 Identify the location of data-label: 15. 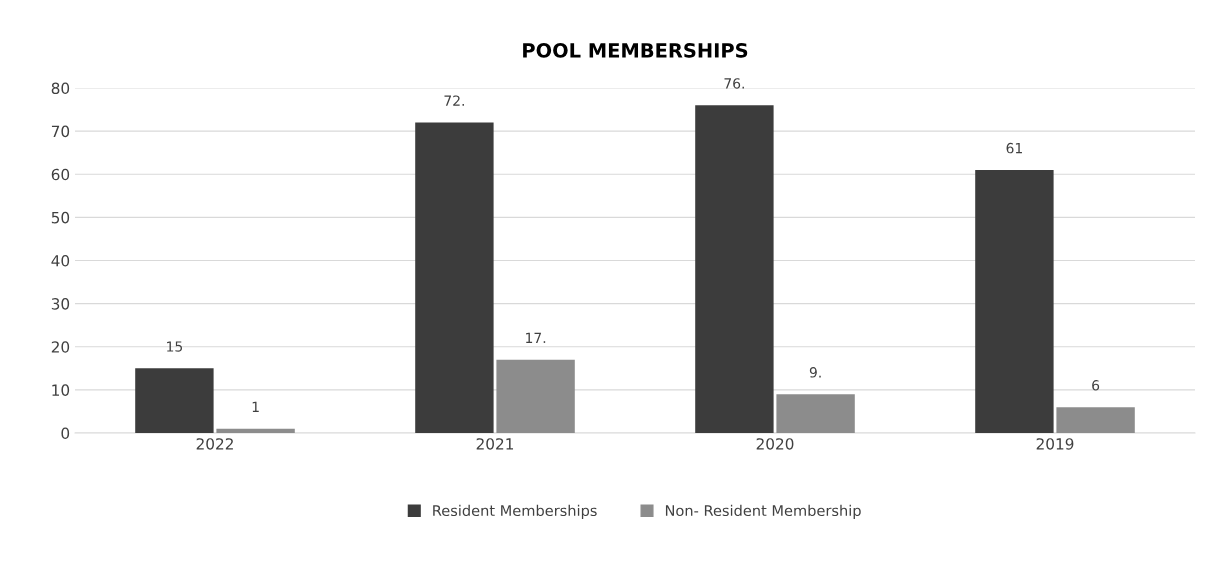
(175, 346).